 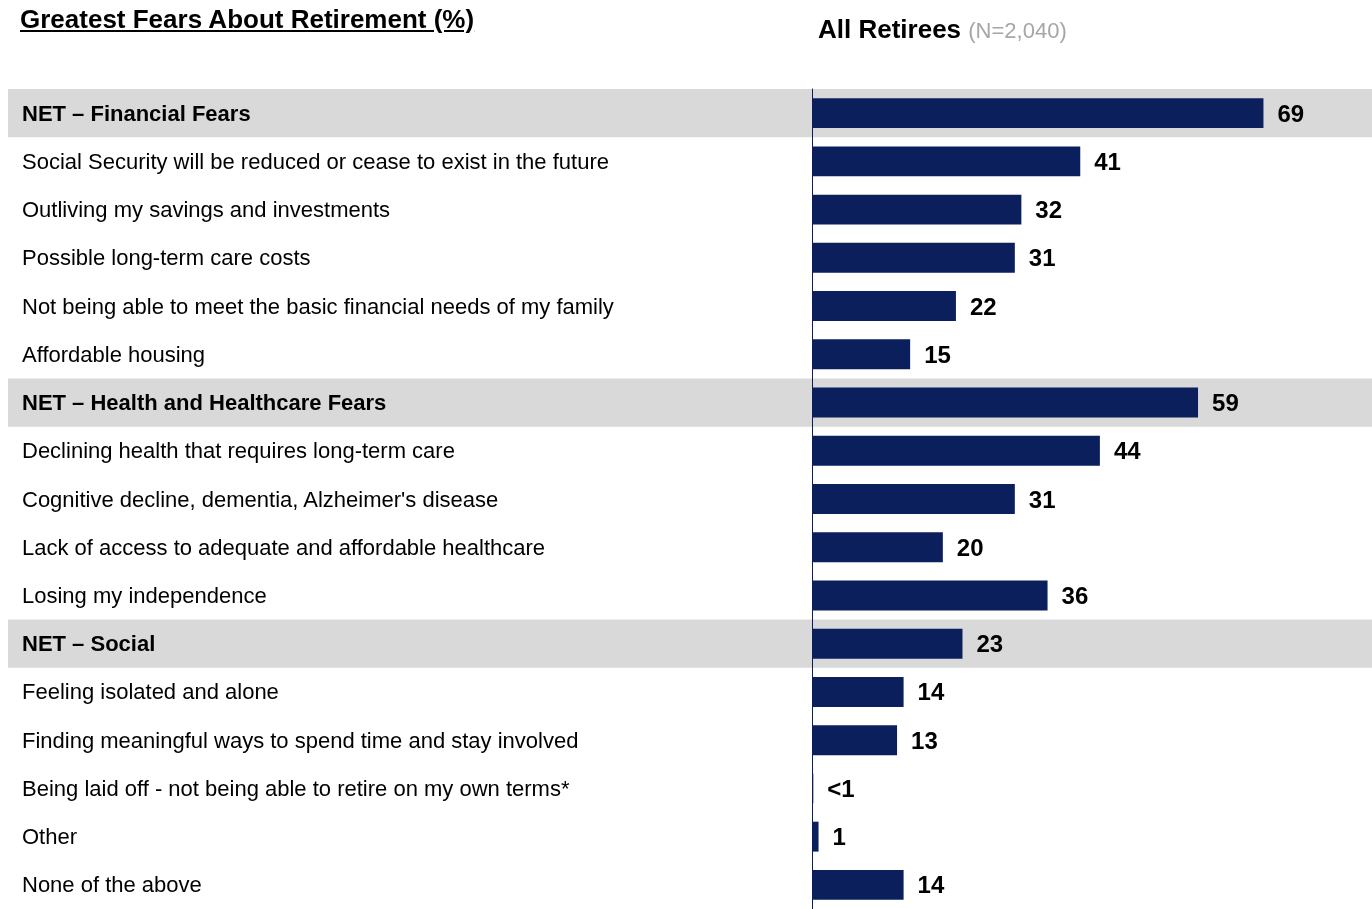 What do you see at coordinates (300, 740) in the screenshot?
I see `y-tick-label: Finding meaningful ways to spend time and stay involved` at bounding box center [300, 740].